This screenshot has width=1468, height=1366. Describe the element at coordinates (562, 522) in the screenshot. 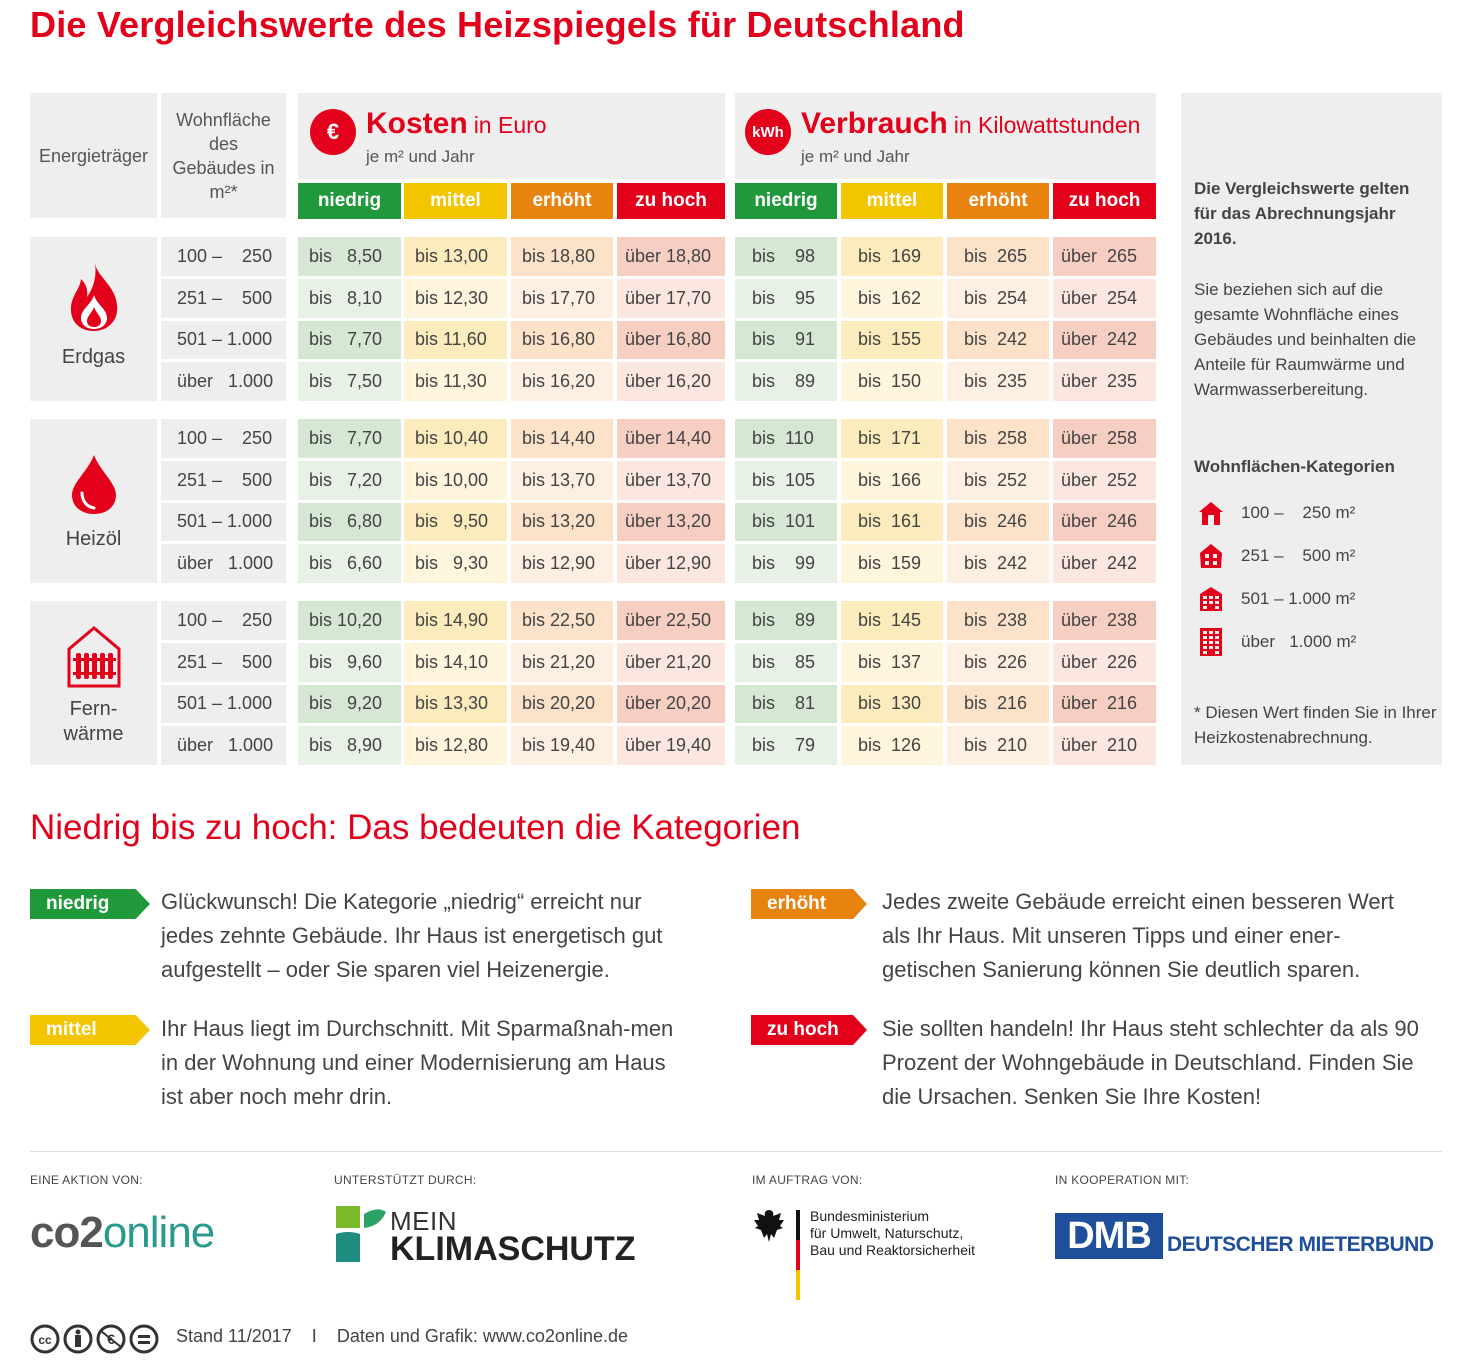

I see `cost-cell-erhoeht: bis 13,20` at that location.